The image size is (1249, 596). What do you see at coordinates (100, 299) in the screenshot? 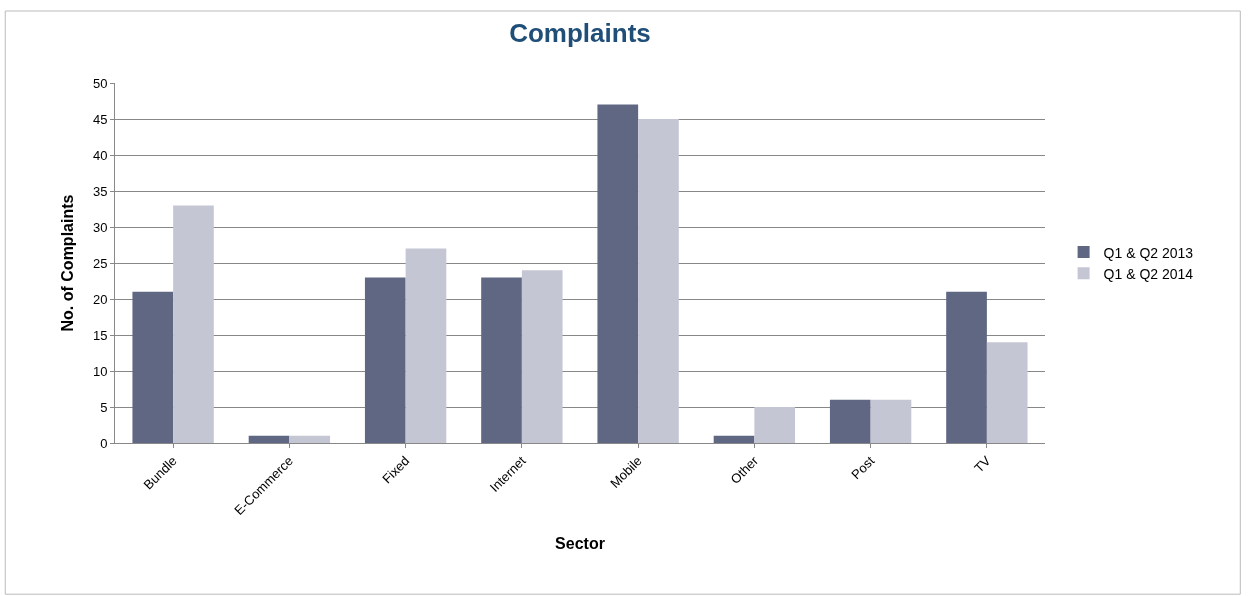
I see `y-tick-label: 20` at bounding box center [100, 299].